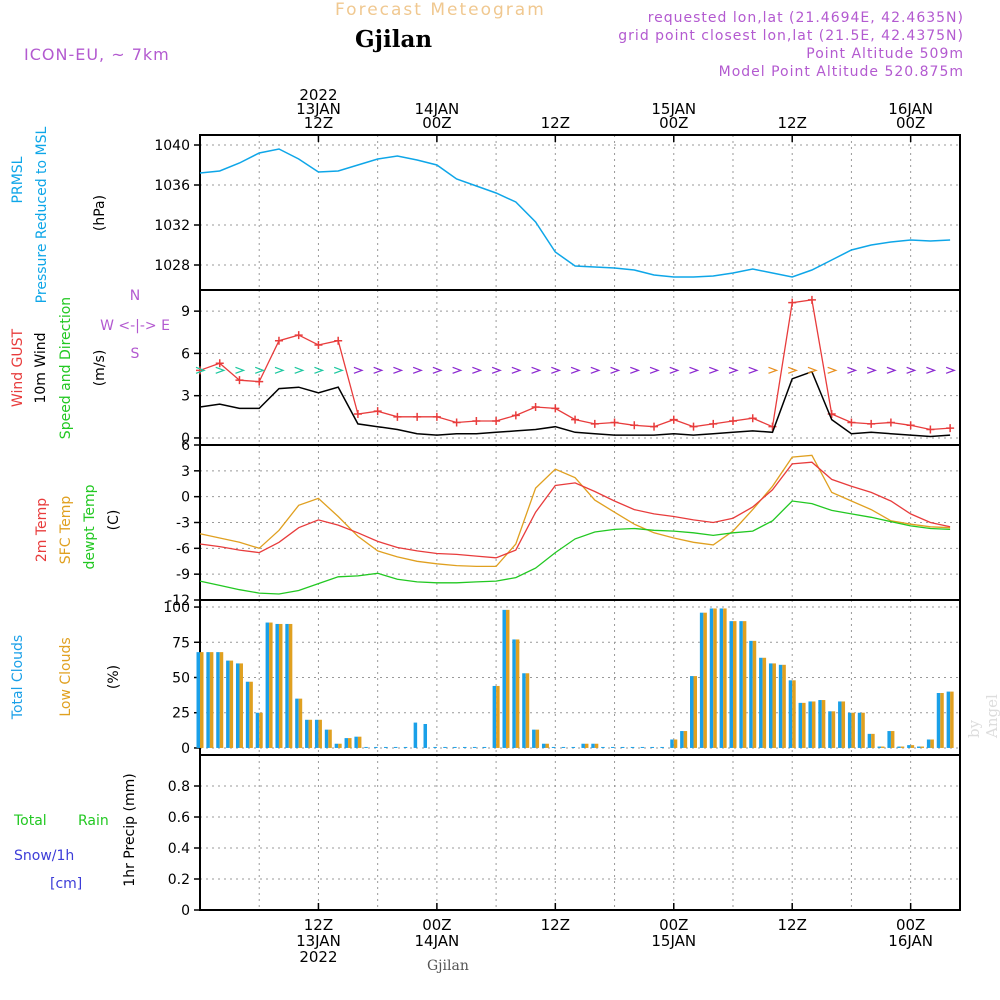  What do you see at coordinates (114, 520) in the screenshot?
I see `temp-unit-label: (C)` at bounding box center [114, 520].